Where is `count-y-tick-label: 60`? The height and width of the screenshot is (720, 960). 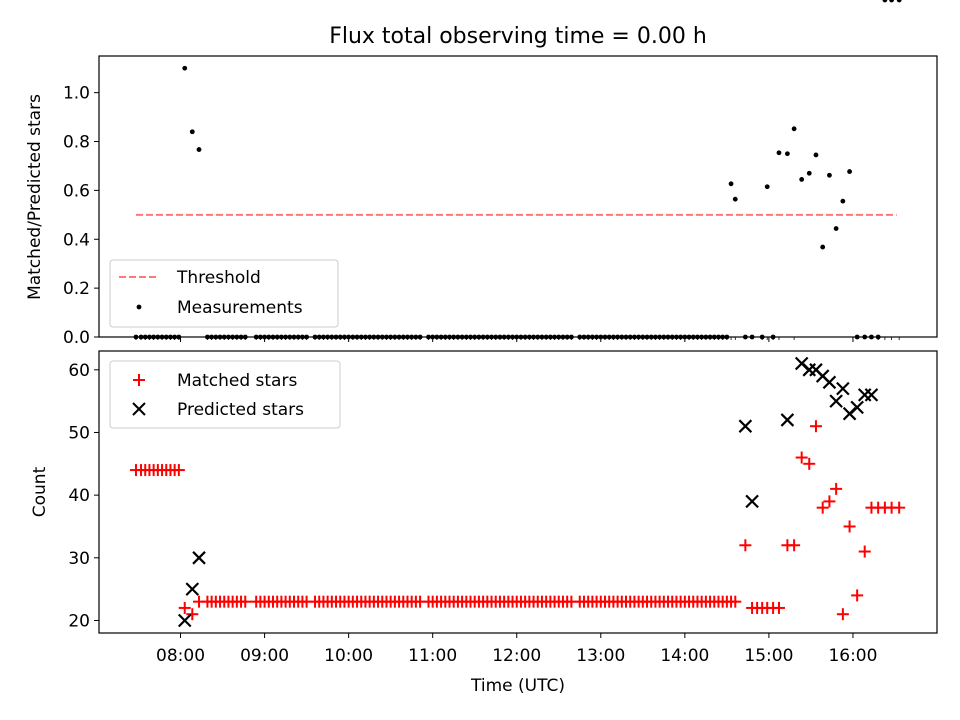 count-y-tick-label: 60 is located at coordinates (79, 371).